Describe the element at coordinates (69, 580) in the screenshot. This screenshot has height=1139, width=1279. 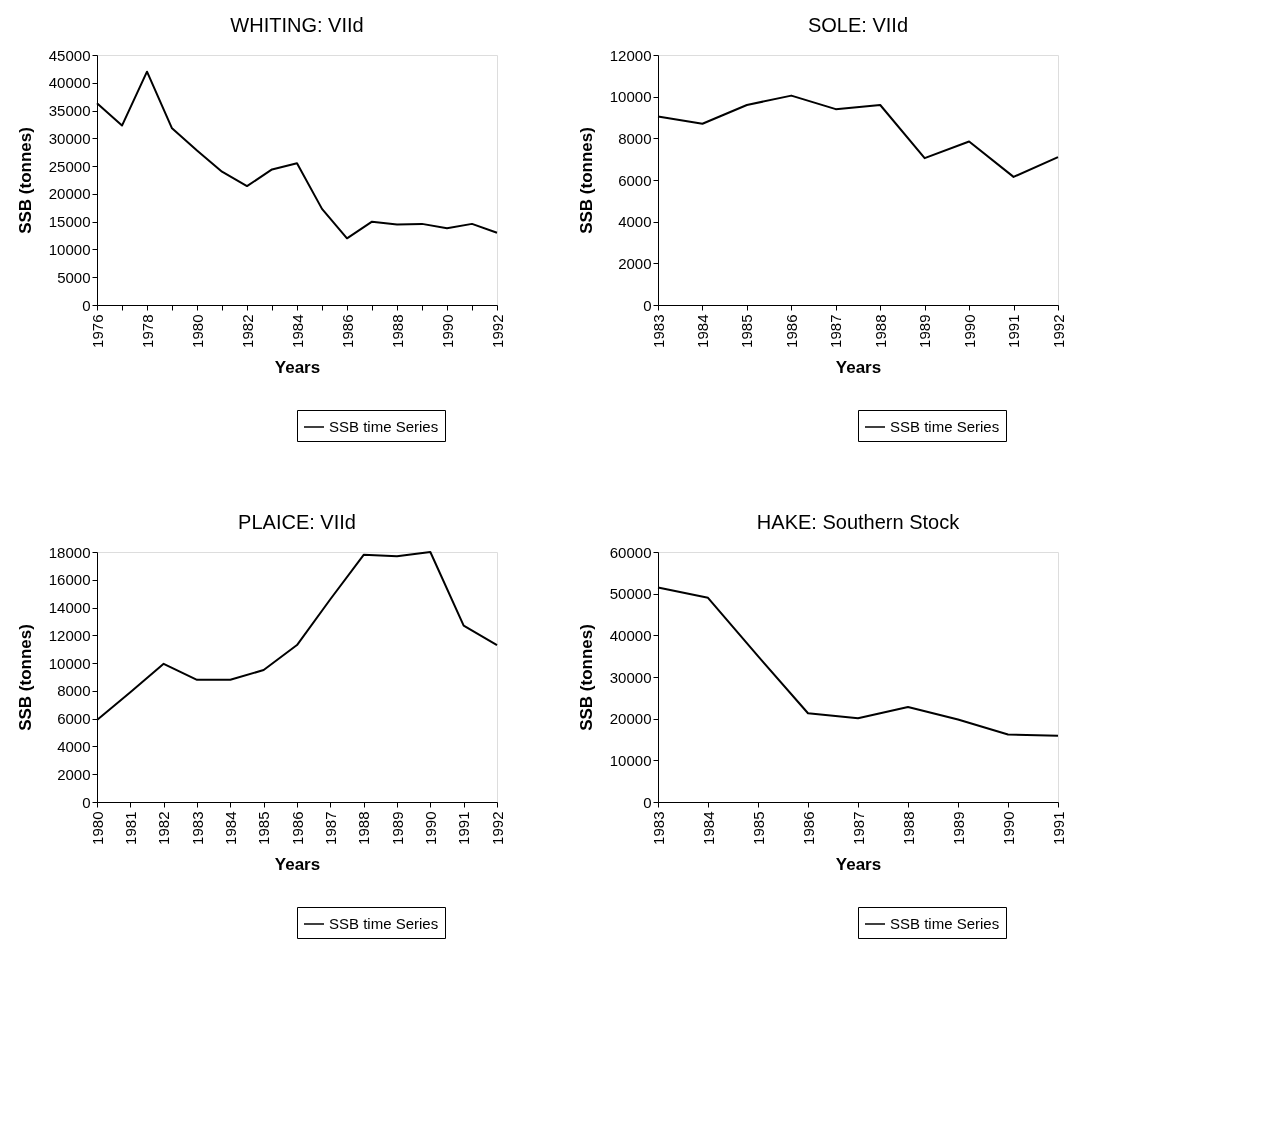
I see `y-tick-label: 16000` at that location.